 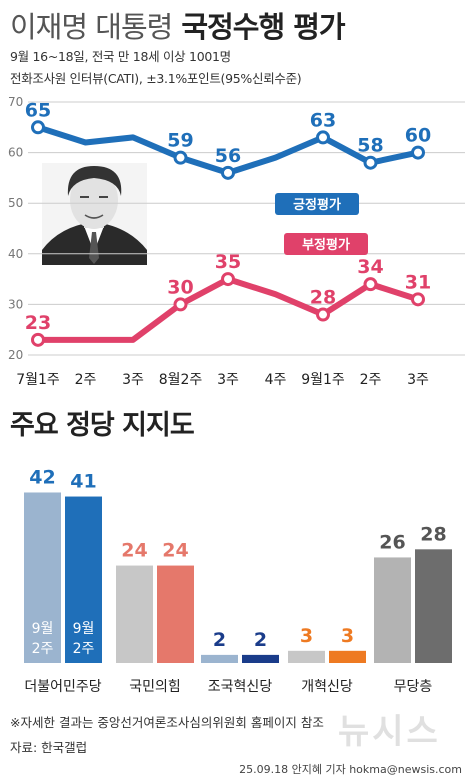 I want to click on x-tick-label: 8월2주, so click(x=181, y=380).